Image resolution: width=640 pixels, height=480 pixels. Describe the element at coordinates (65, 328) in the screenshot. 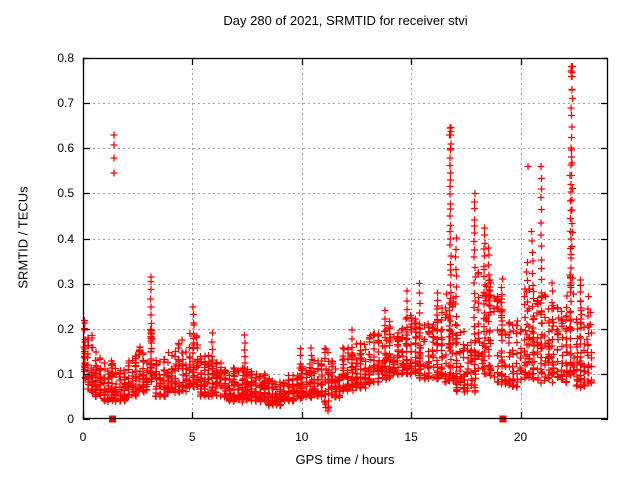

I see `y-tick-label: 0.2` at that location.